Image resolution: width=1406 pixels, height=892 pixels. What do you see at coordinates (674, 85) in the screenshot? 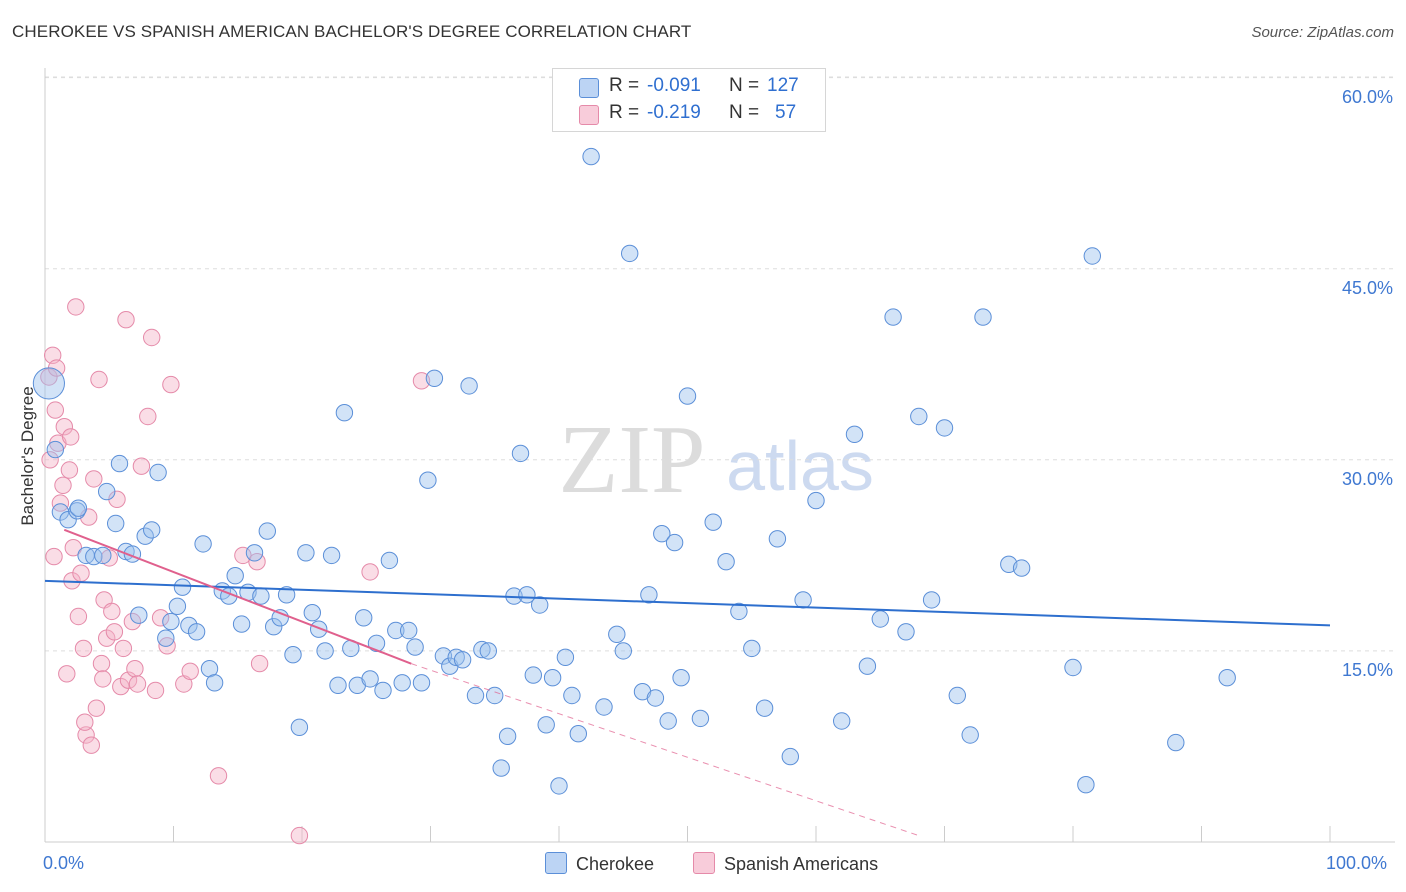
I see `r-value: -0.091` at bounding box center [674, 85].